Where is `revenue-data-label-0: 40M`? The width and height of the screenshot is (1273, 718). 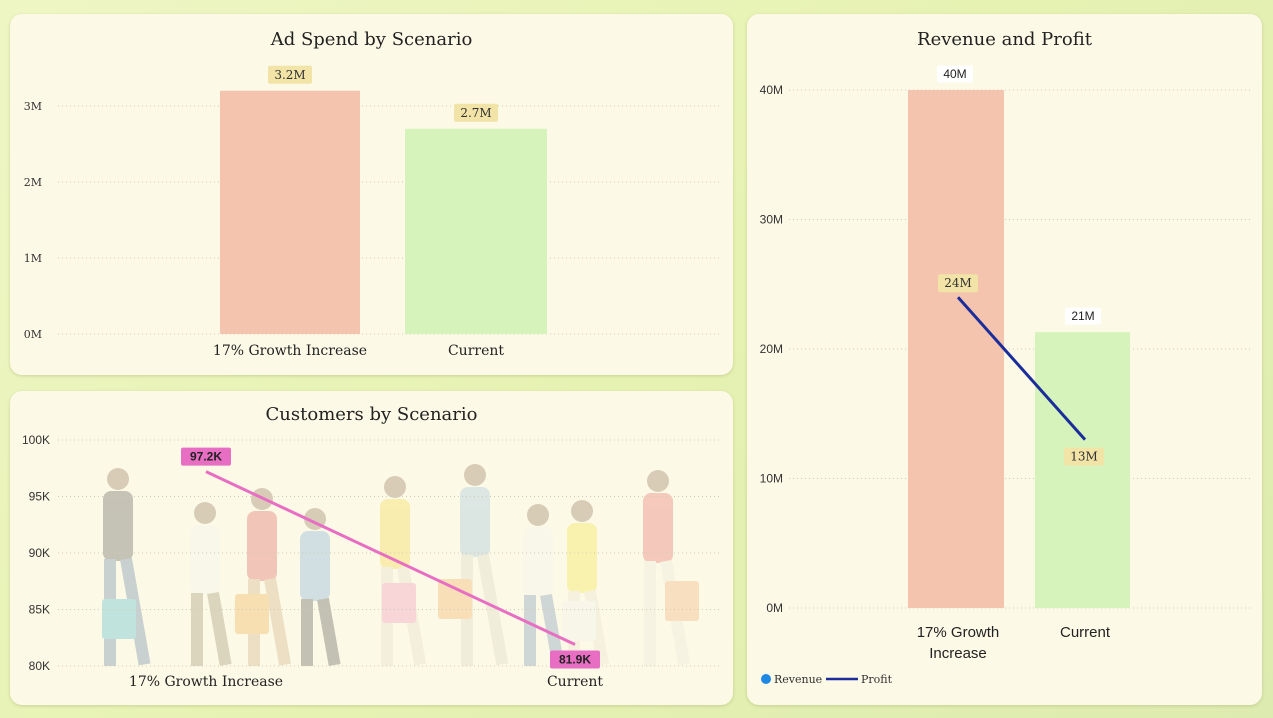 revenue-data-label-0: 40M is located at coordinates (954, 74).